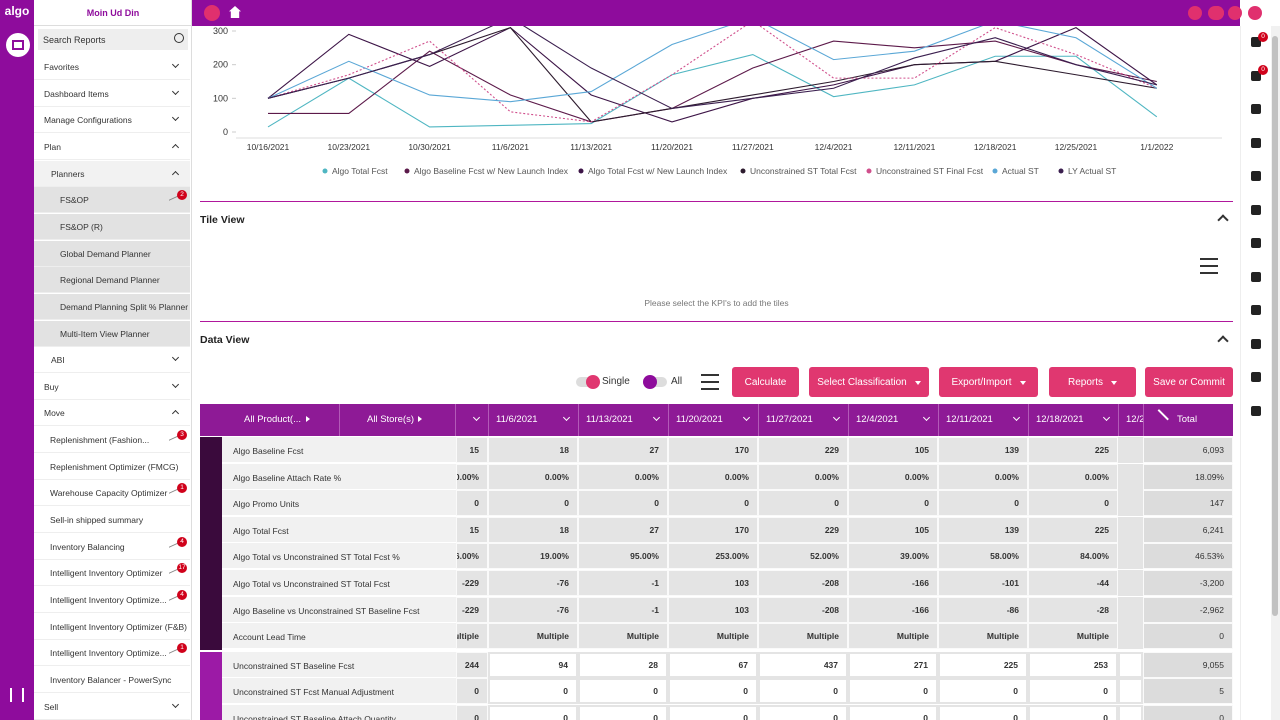 The image size is (1280, 720). I want to click on button: Select Classification, so click(869, 382).